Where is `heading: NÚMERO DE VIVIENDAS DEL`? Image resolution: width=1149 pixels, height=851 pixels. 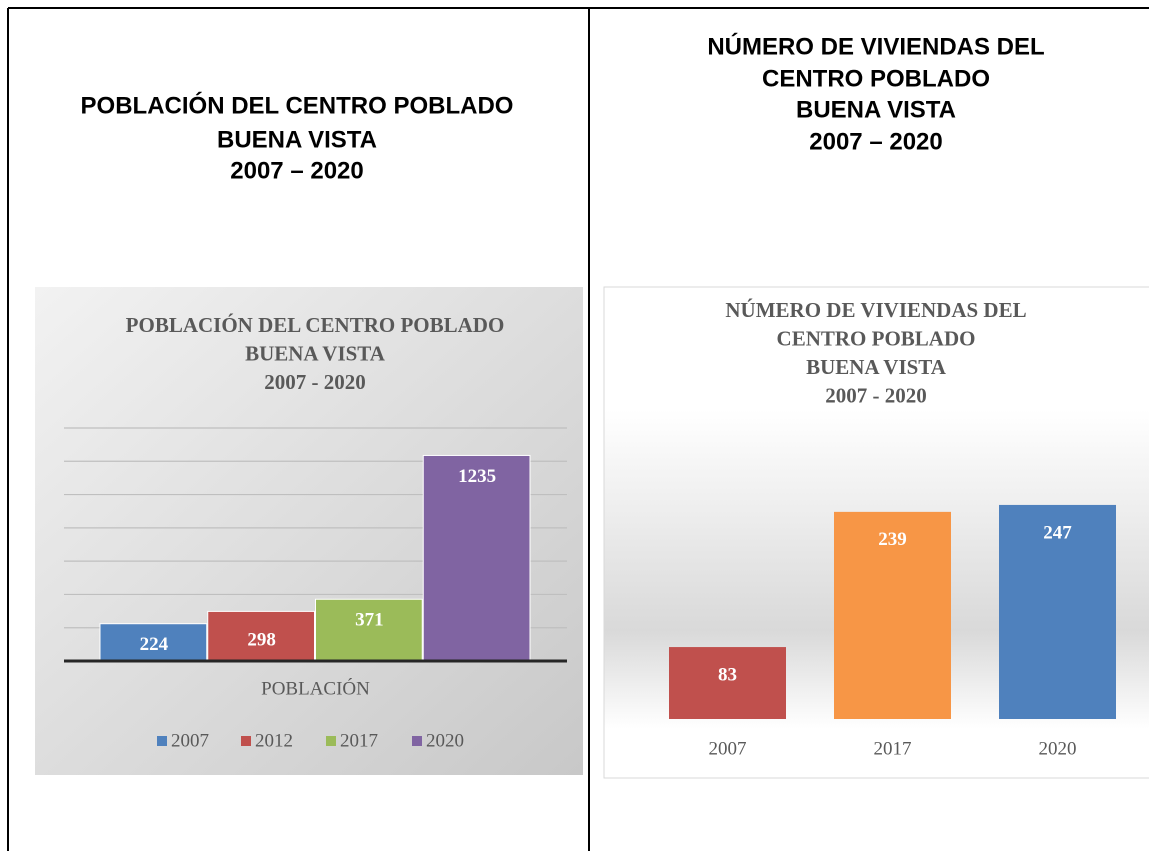
heading: NÚMERO DE VIVIENDAS DEL is located at coordinates (875, 46).